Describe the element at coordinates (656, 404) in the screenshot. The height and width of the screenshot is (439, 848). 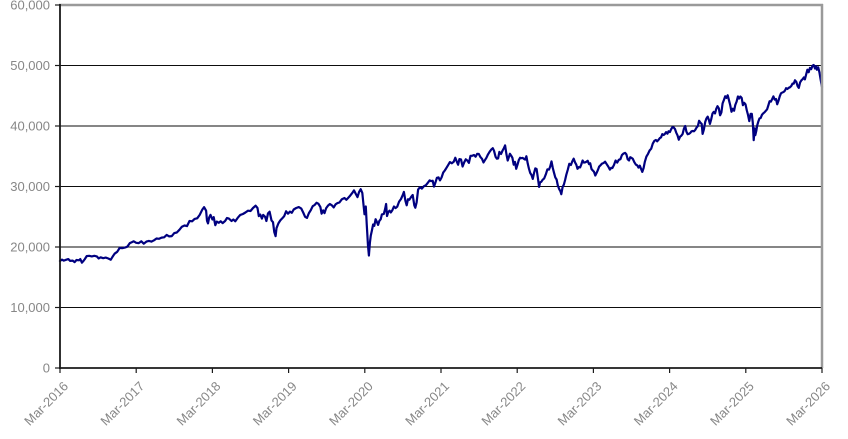
I see `x-tick-label: Mar-2024` at that location.